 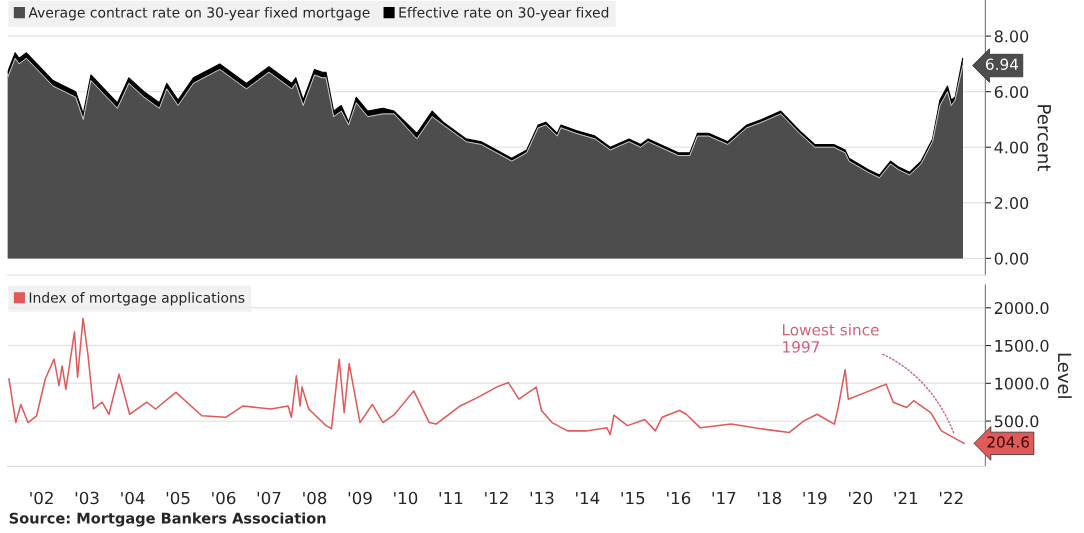 I want to click on y-tick-label: 8.00, so click(x=1011, y=36).